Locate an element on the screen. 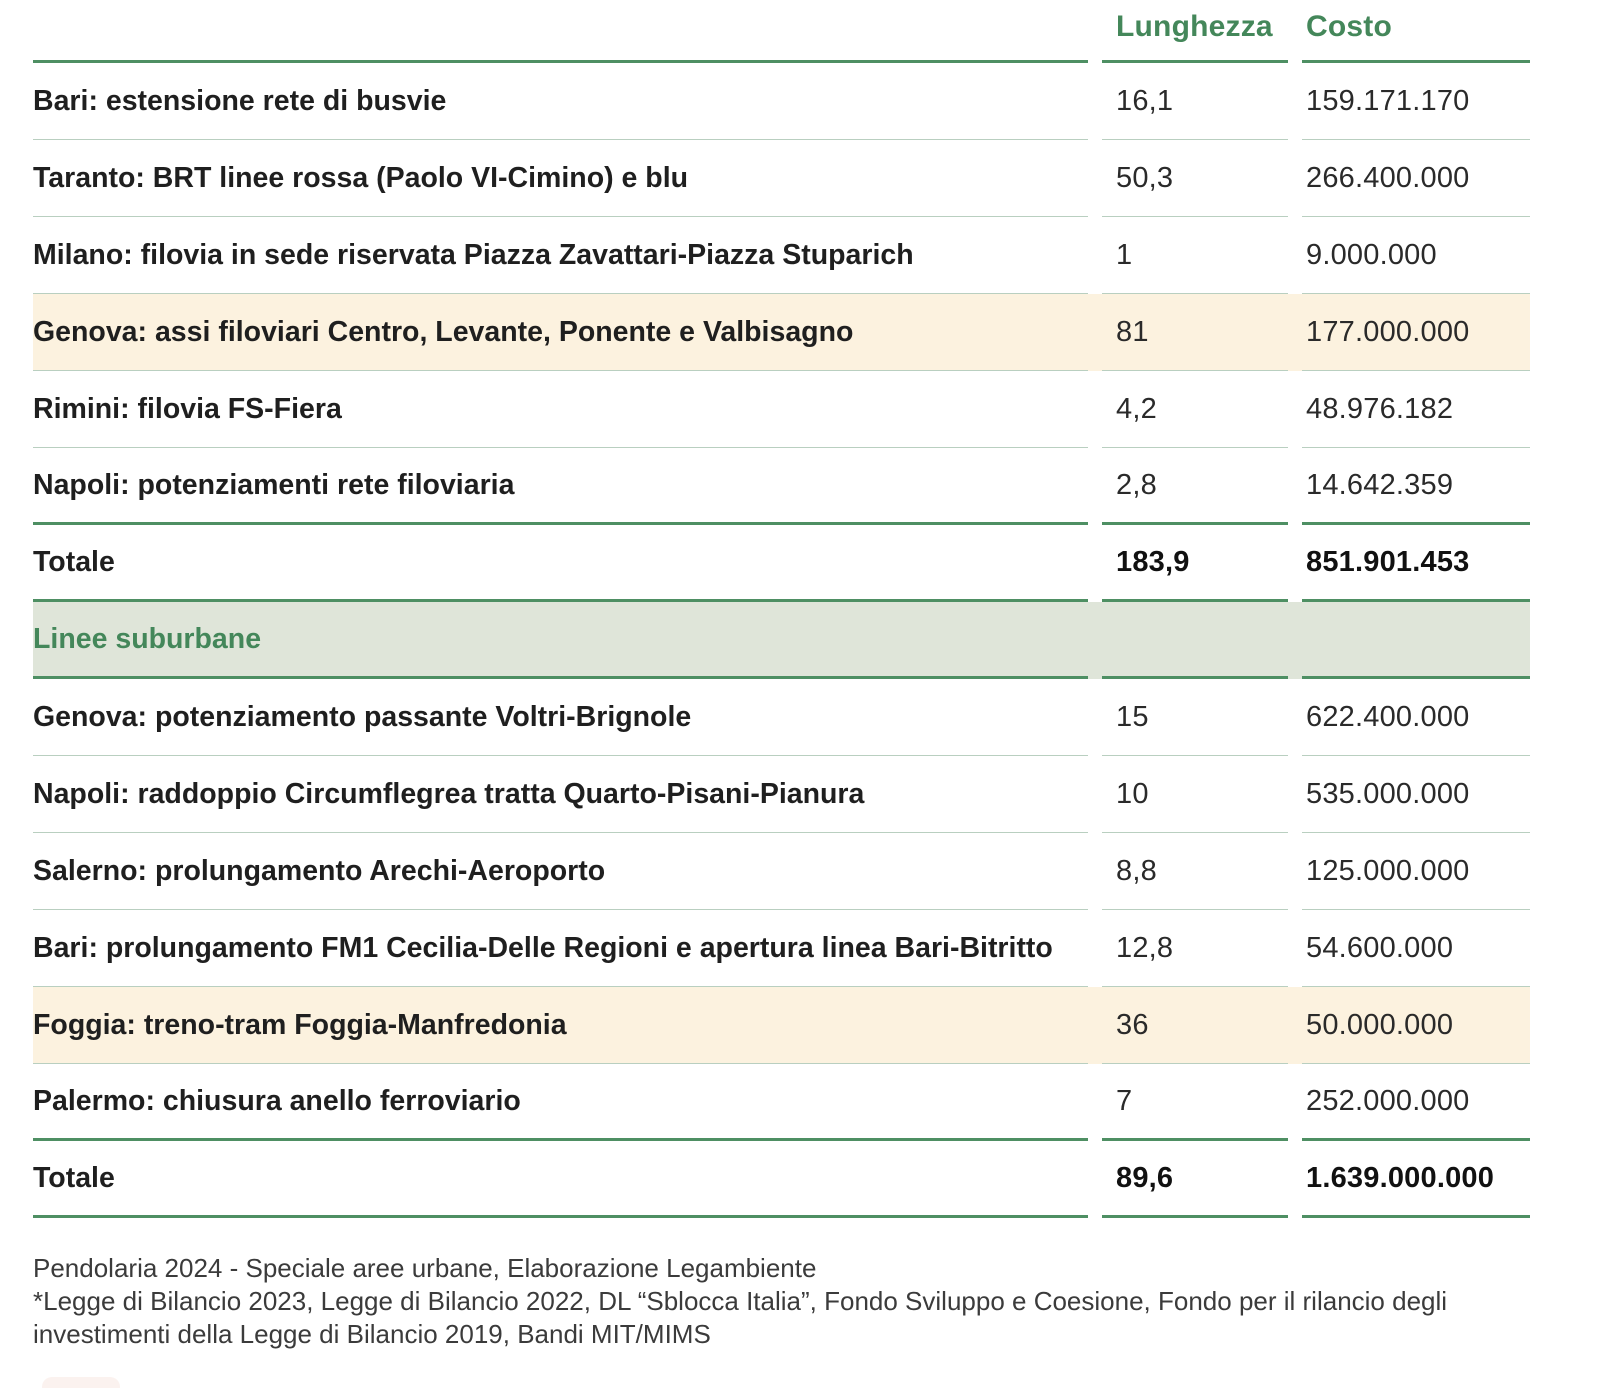  costo-value: 48.976.182 is located at coordinates (1380, 408).